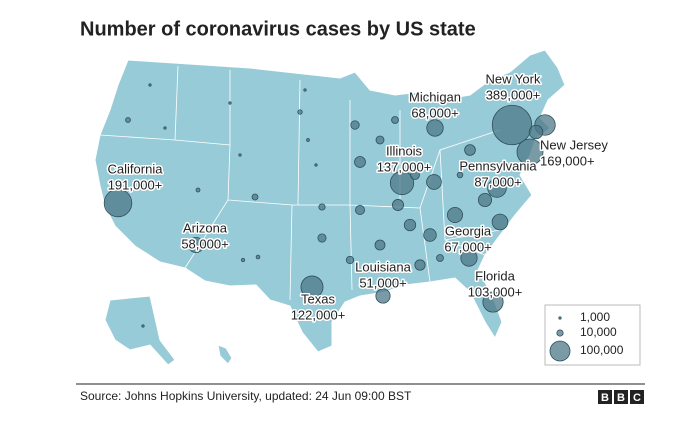 This screenshot has height=423, width=680. I want to click on state-name: New York, so click(513, 78).